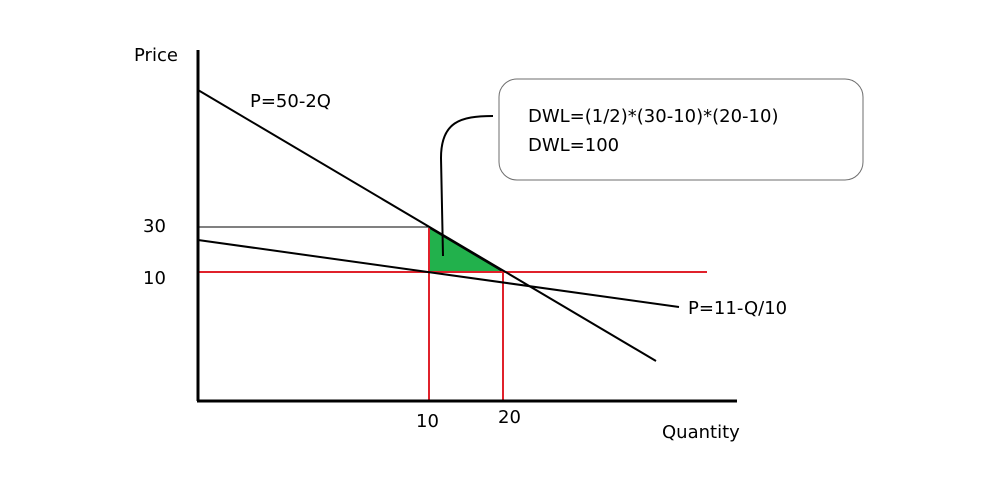  Describe the element at coordinates (466, 186) in the screenshot. I see `callout-pointer-line` at that location.